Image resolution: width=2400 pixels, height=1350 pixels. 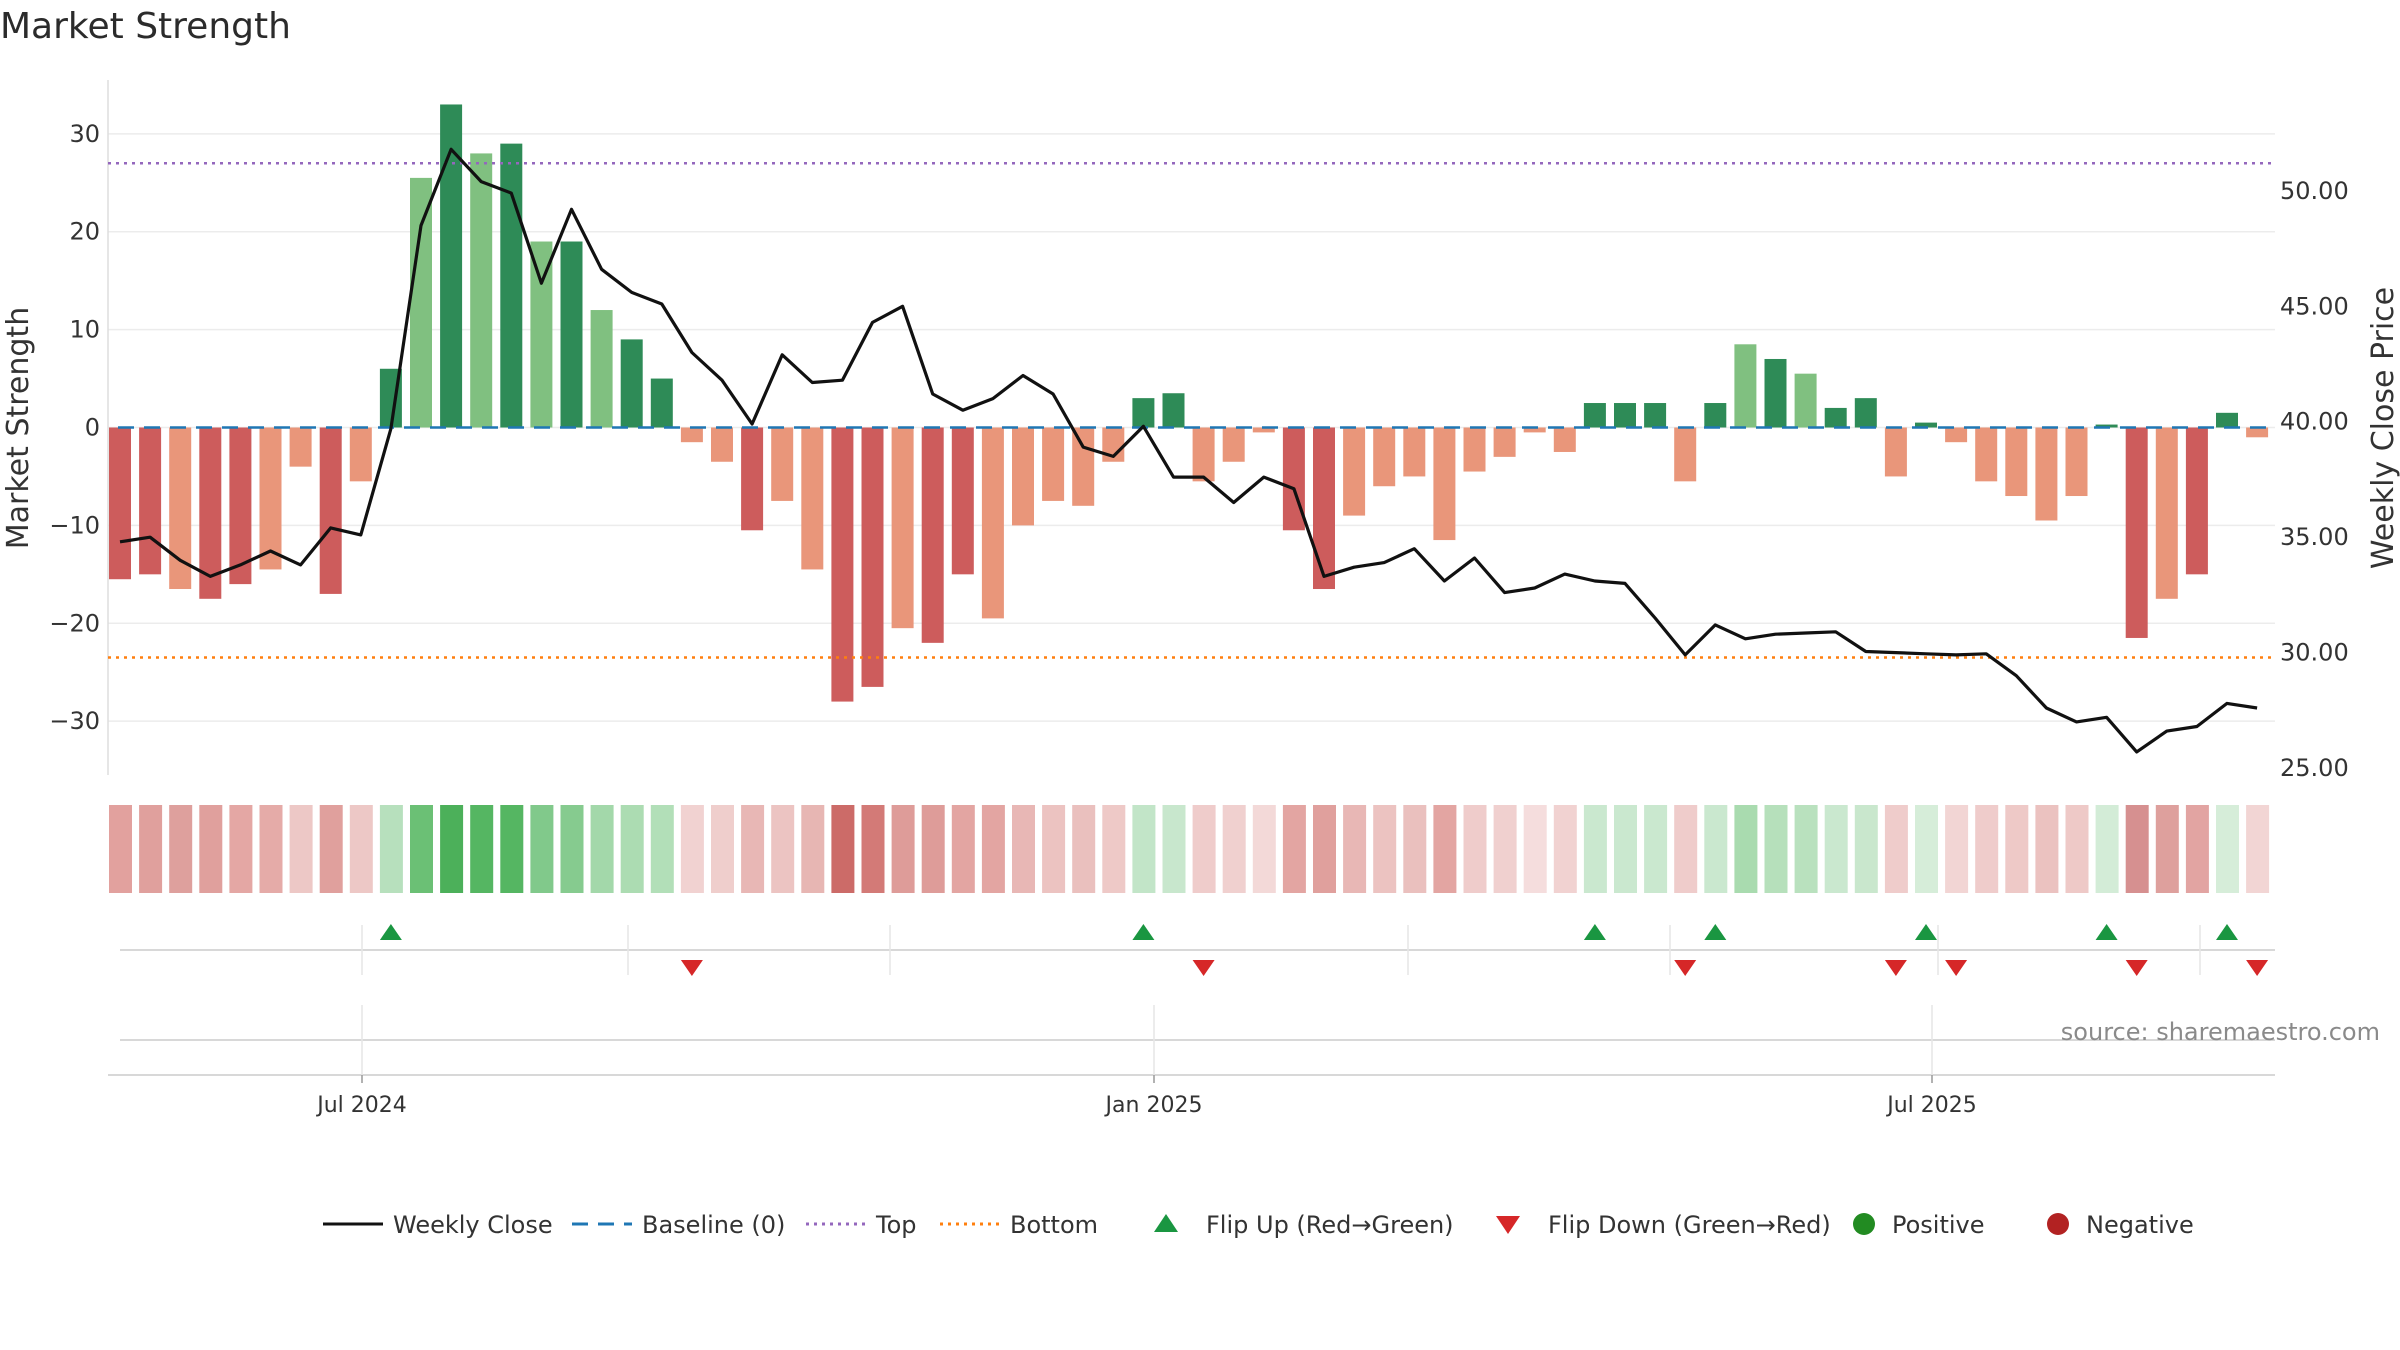 I want to click on chart-title: Market Strength, so click(x=145, y=26).